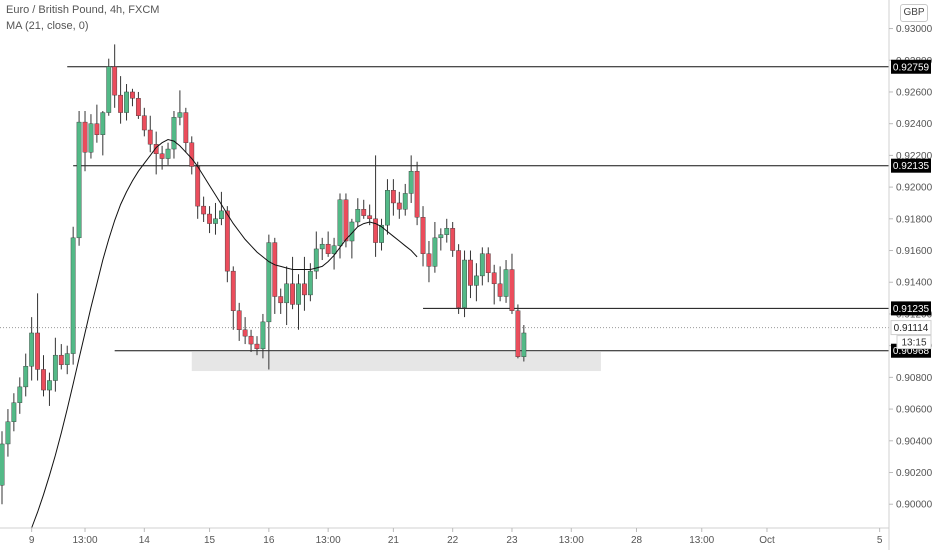  What do you see at coordinates (47, 26) in the screenshot?
I see `indicator-legend: MA (21, close, 0)` at bounding box center [47, 26].